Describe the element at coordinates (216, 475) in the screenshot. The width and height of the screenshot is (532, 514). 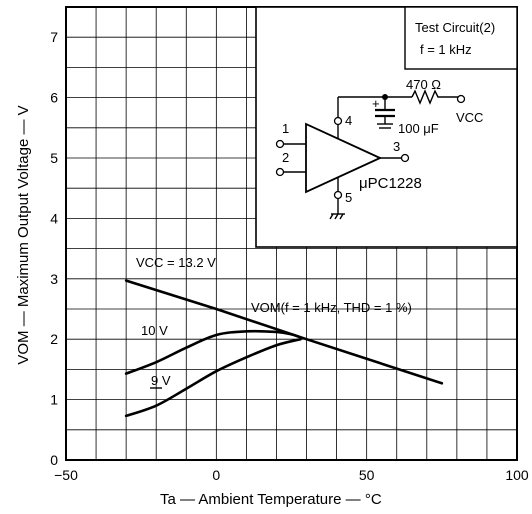
I see `x-tick-label: 0` at that location.